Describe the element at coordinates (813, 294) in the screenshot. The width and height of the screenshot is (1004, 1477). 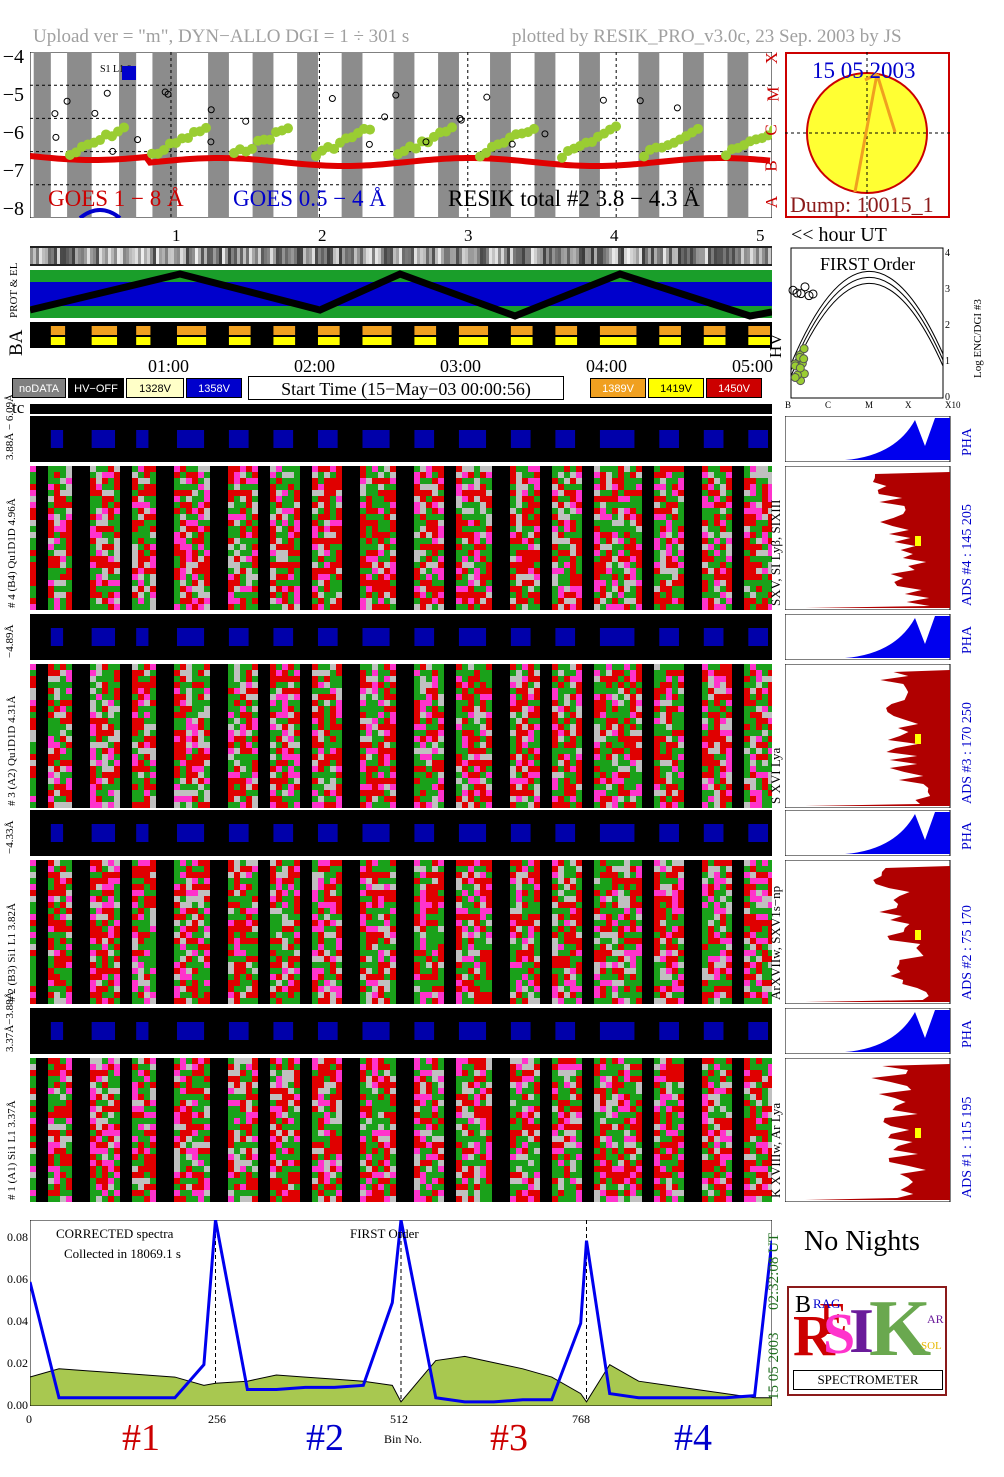
I see `fo-open-point` at that location.